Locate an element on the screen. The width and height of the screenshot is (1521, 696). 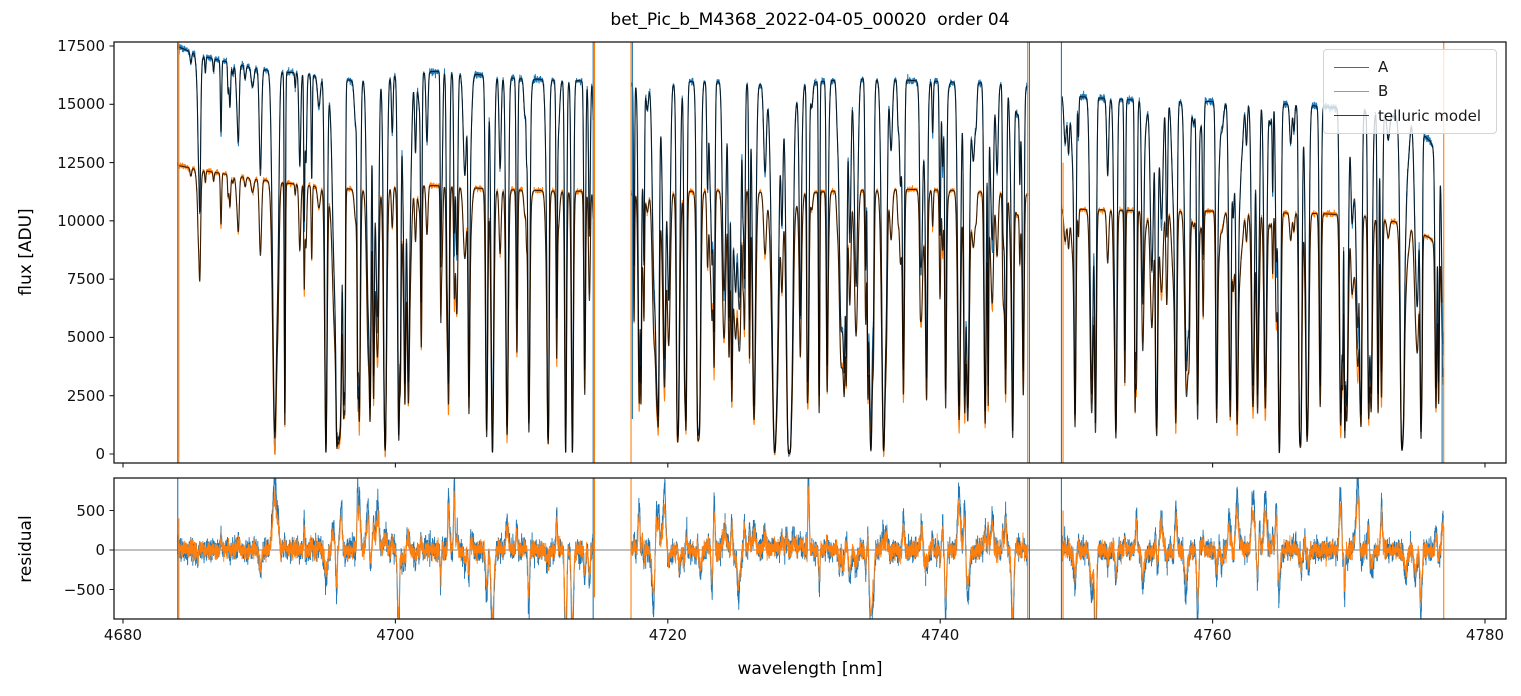
residual-tick-label: −500 is located at coordinates (84, 589).